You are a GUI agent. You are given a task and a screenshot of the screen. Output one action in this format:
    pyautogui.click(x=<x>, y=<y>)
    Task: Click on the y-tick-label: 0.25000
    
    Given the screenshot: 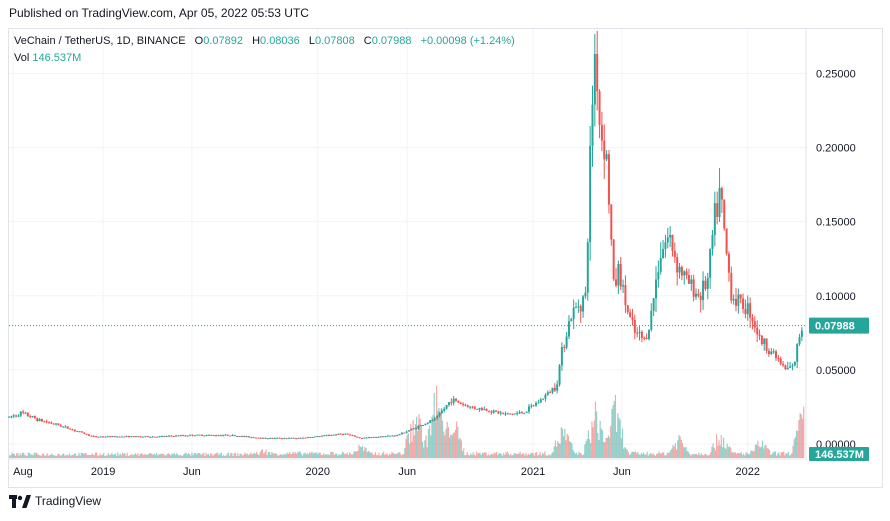 What is the action you would take?
    pyautogui.click(x=836, y=74)
    